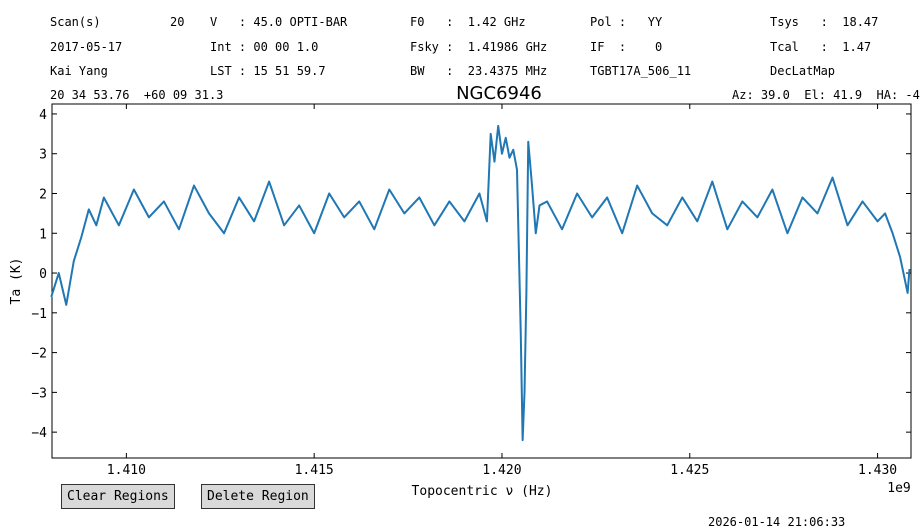  I want to click on header-field: TGBT17A_506_11, so click(640, 71).